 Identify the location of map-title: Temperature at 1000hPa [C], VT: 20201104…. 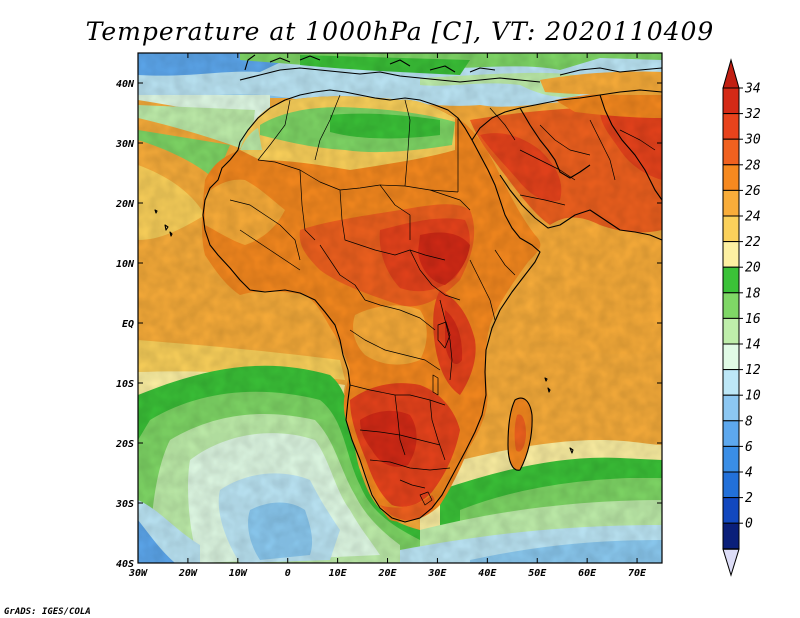
(400, 31).